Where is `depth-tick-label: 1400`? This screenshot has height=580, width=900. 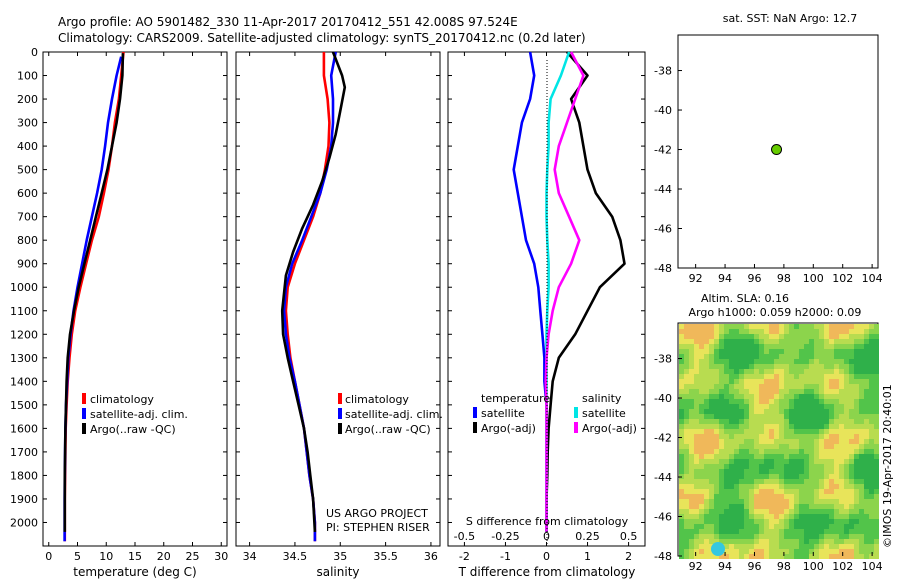
depth-tick-label: 1400 is located at coordinates (24, 381).